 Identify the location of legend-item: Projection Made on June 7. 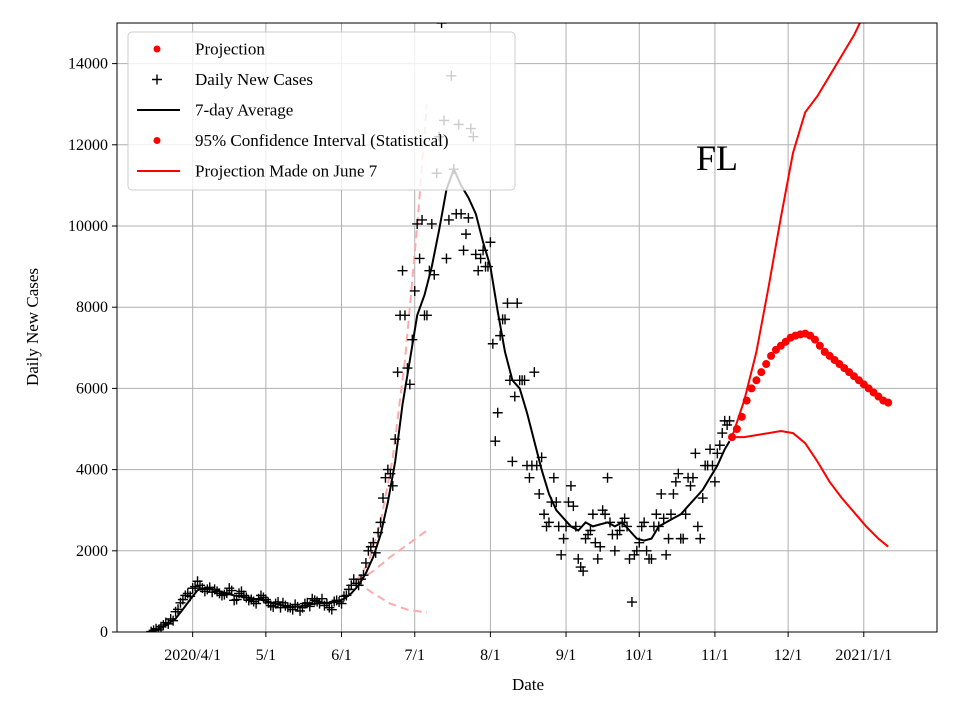
(257, 171).